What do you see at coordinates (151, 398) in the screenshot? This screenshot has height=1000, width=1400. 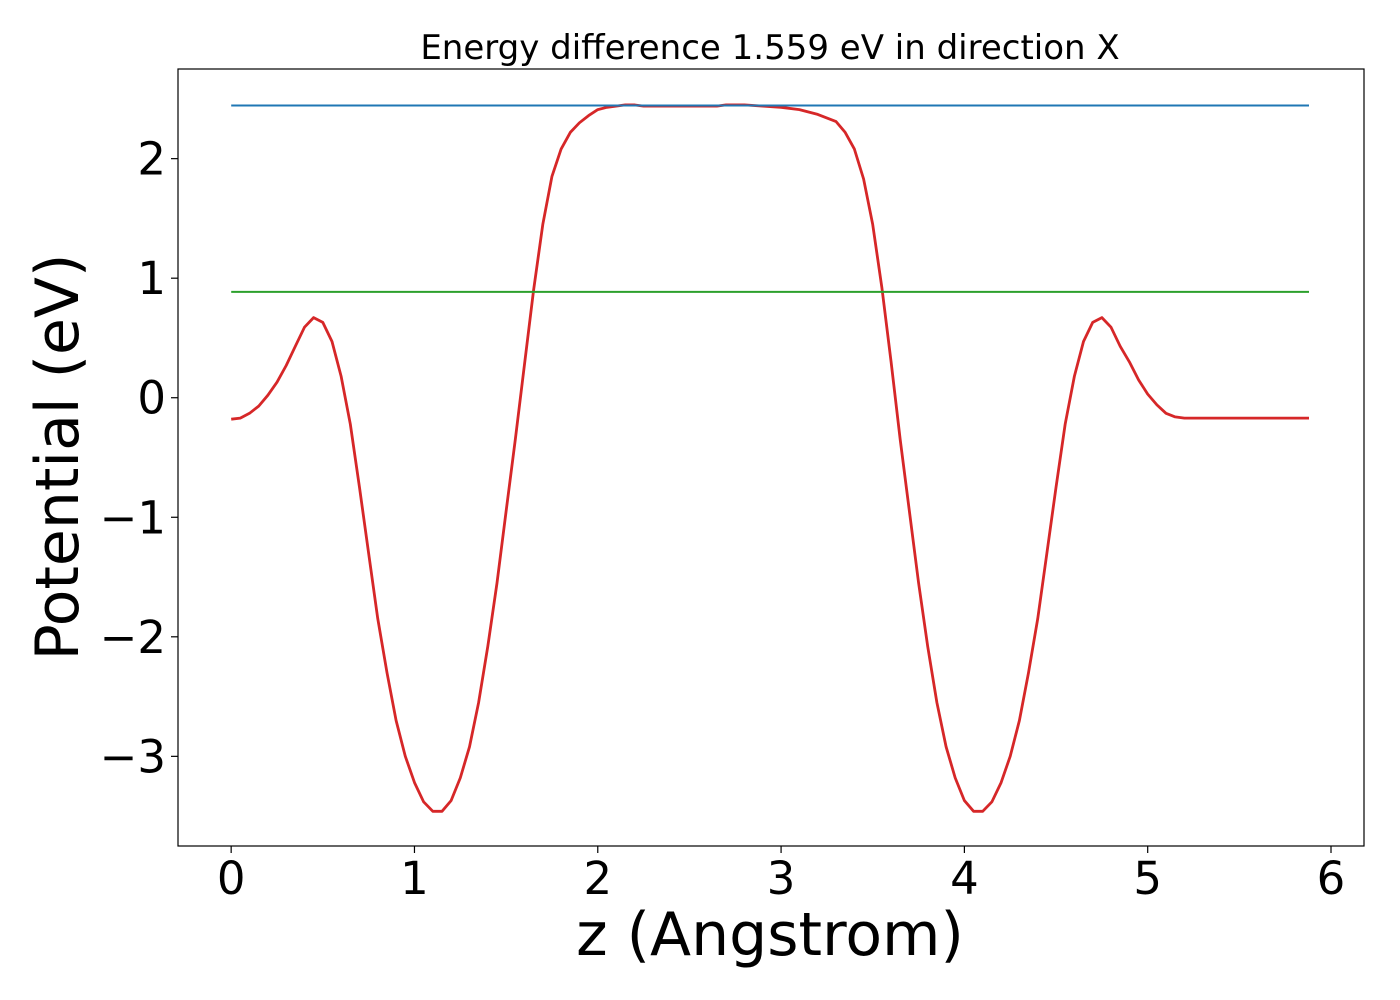 I see `y-tick-label: 0` at bounding box center [151, 398].